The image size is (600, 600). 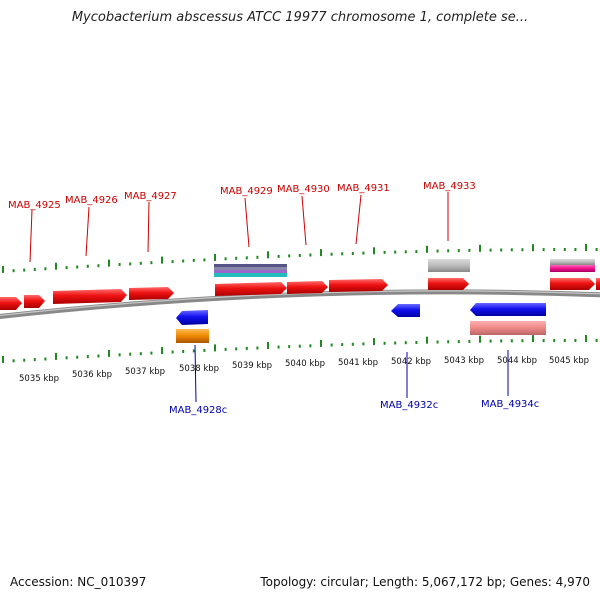 What do you see at coordinates (303, 189) in the screenshot?
I see `gene-label: MAB_4930` at bounding box center [303, 189].